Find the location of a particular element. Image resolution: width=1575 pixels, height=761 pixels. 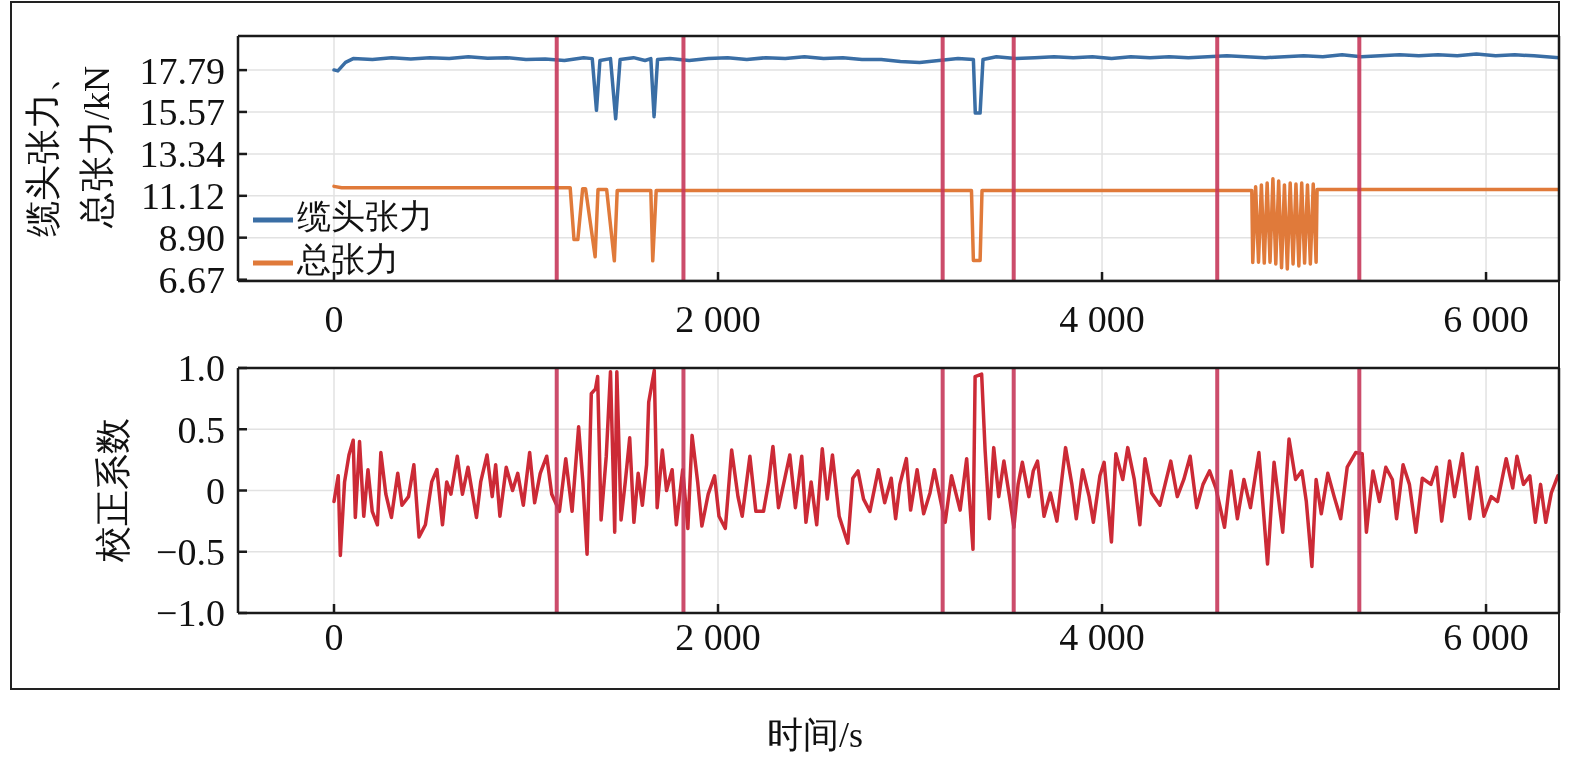

y-tick-label: 1.0 is located at coordinates (201, 368).